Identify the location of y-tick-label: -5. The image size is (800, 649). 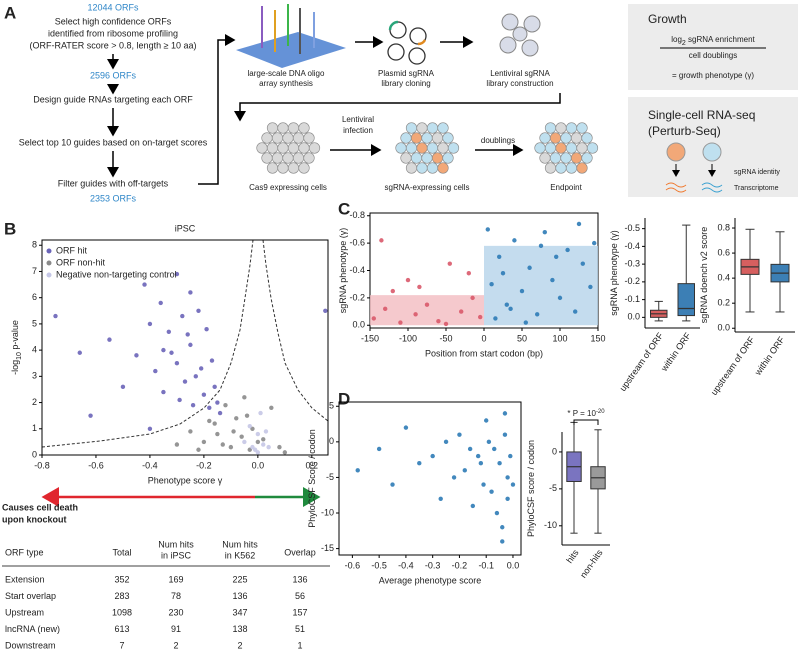
(553, 488).